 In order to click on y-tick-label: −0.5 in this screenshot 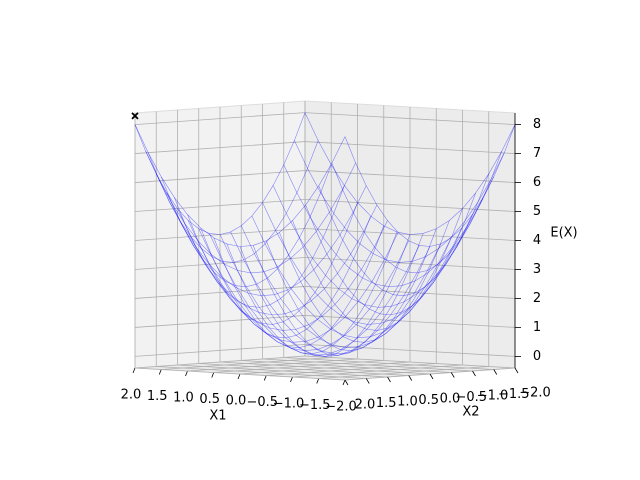, I will do `click(471, 397)`.